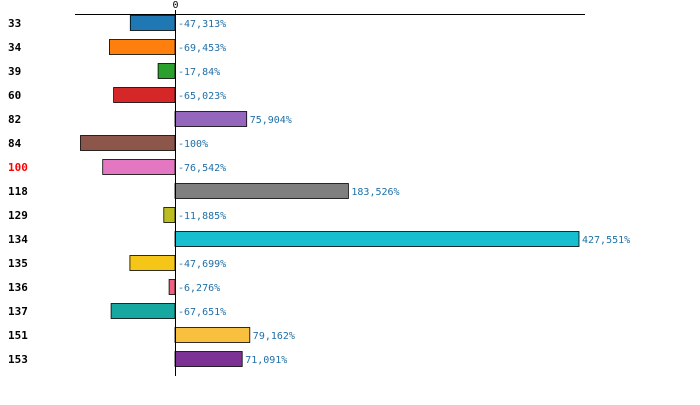 The image size is (700, 405). Describe the element at coordinates (15, 47) in the screenshot. I see `category-label-34: 34` at that location.